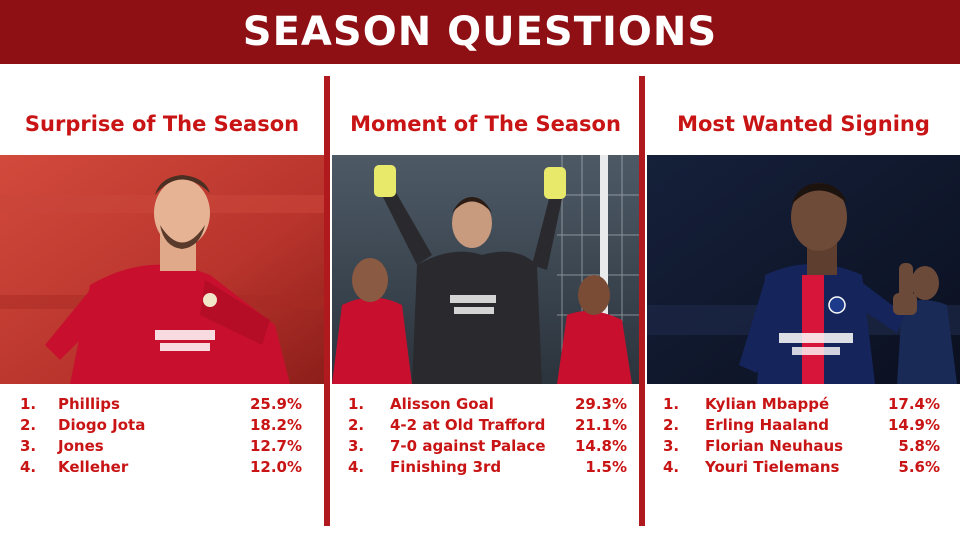  I want to click on candidate-name: Kylian Mbappé, so click(767, 403).